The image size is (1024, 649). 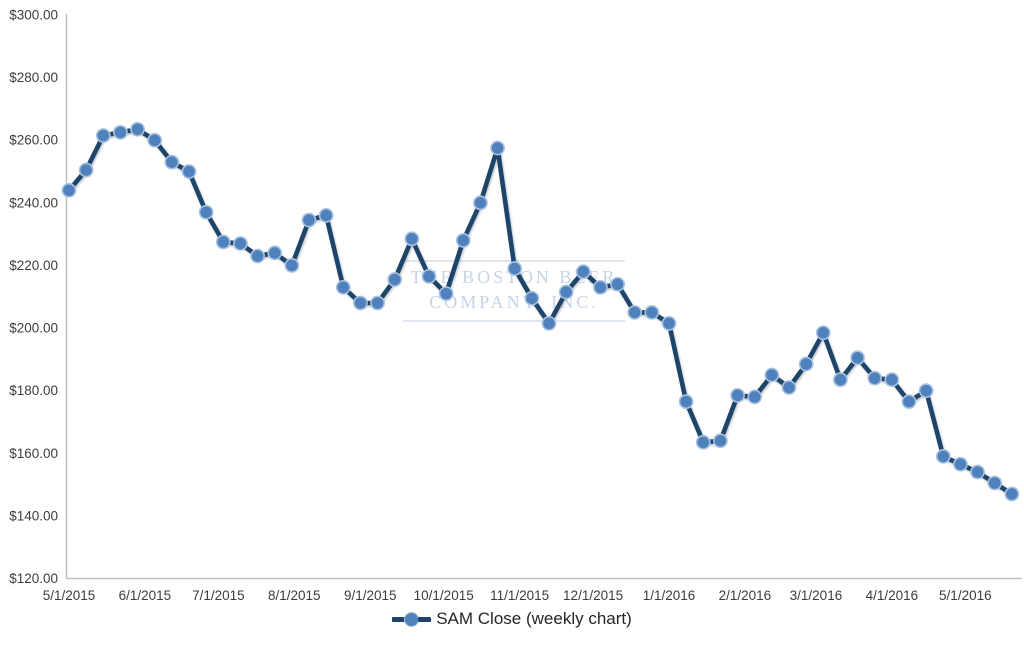 I want to click on x-tick-label: 8/1/2015, so click(x=294, y=595).